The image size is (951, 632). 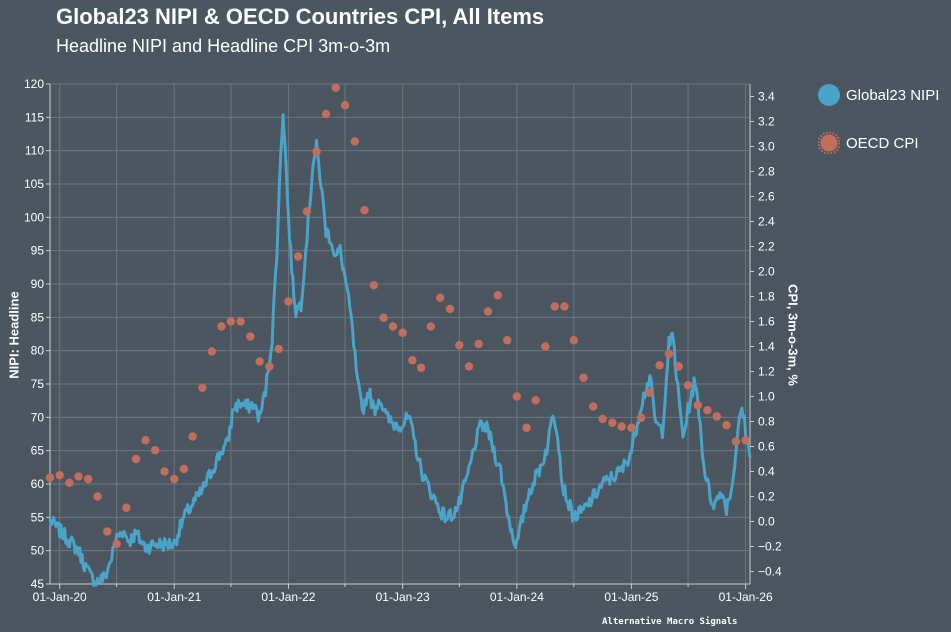 What do you see at coordinates (829, 143) in the screenshot?
I see `gear-swatch-icon` at bounding box center [829, 143].